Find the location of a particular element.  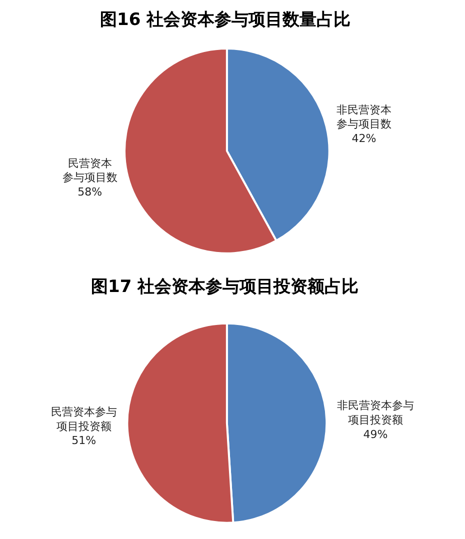

slice-label: 民营资本参与项目数 is located at coordinates (90, 170).